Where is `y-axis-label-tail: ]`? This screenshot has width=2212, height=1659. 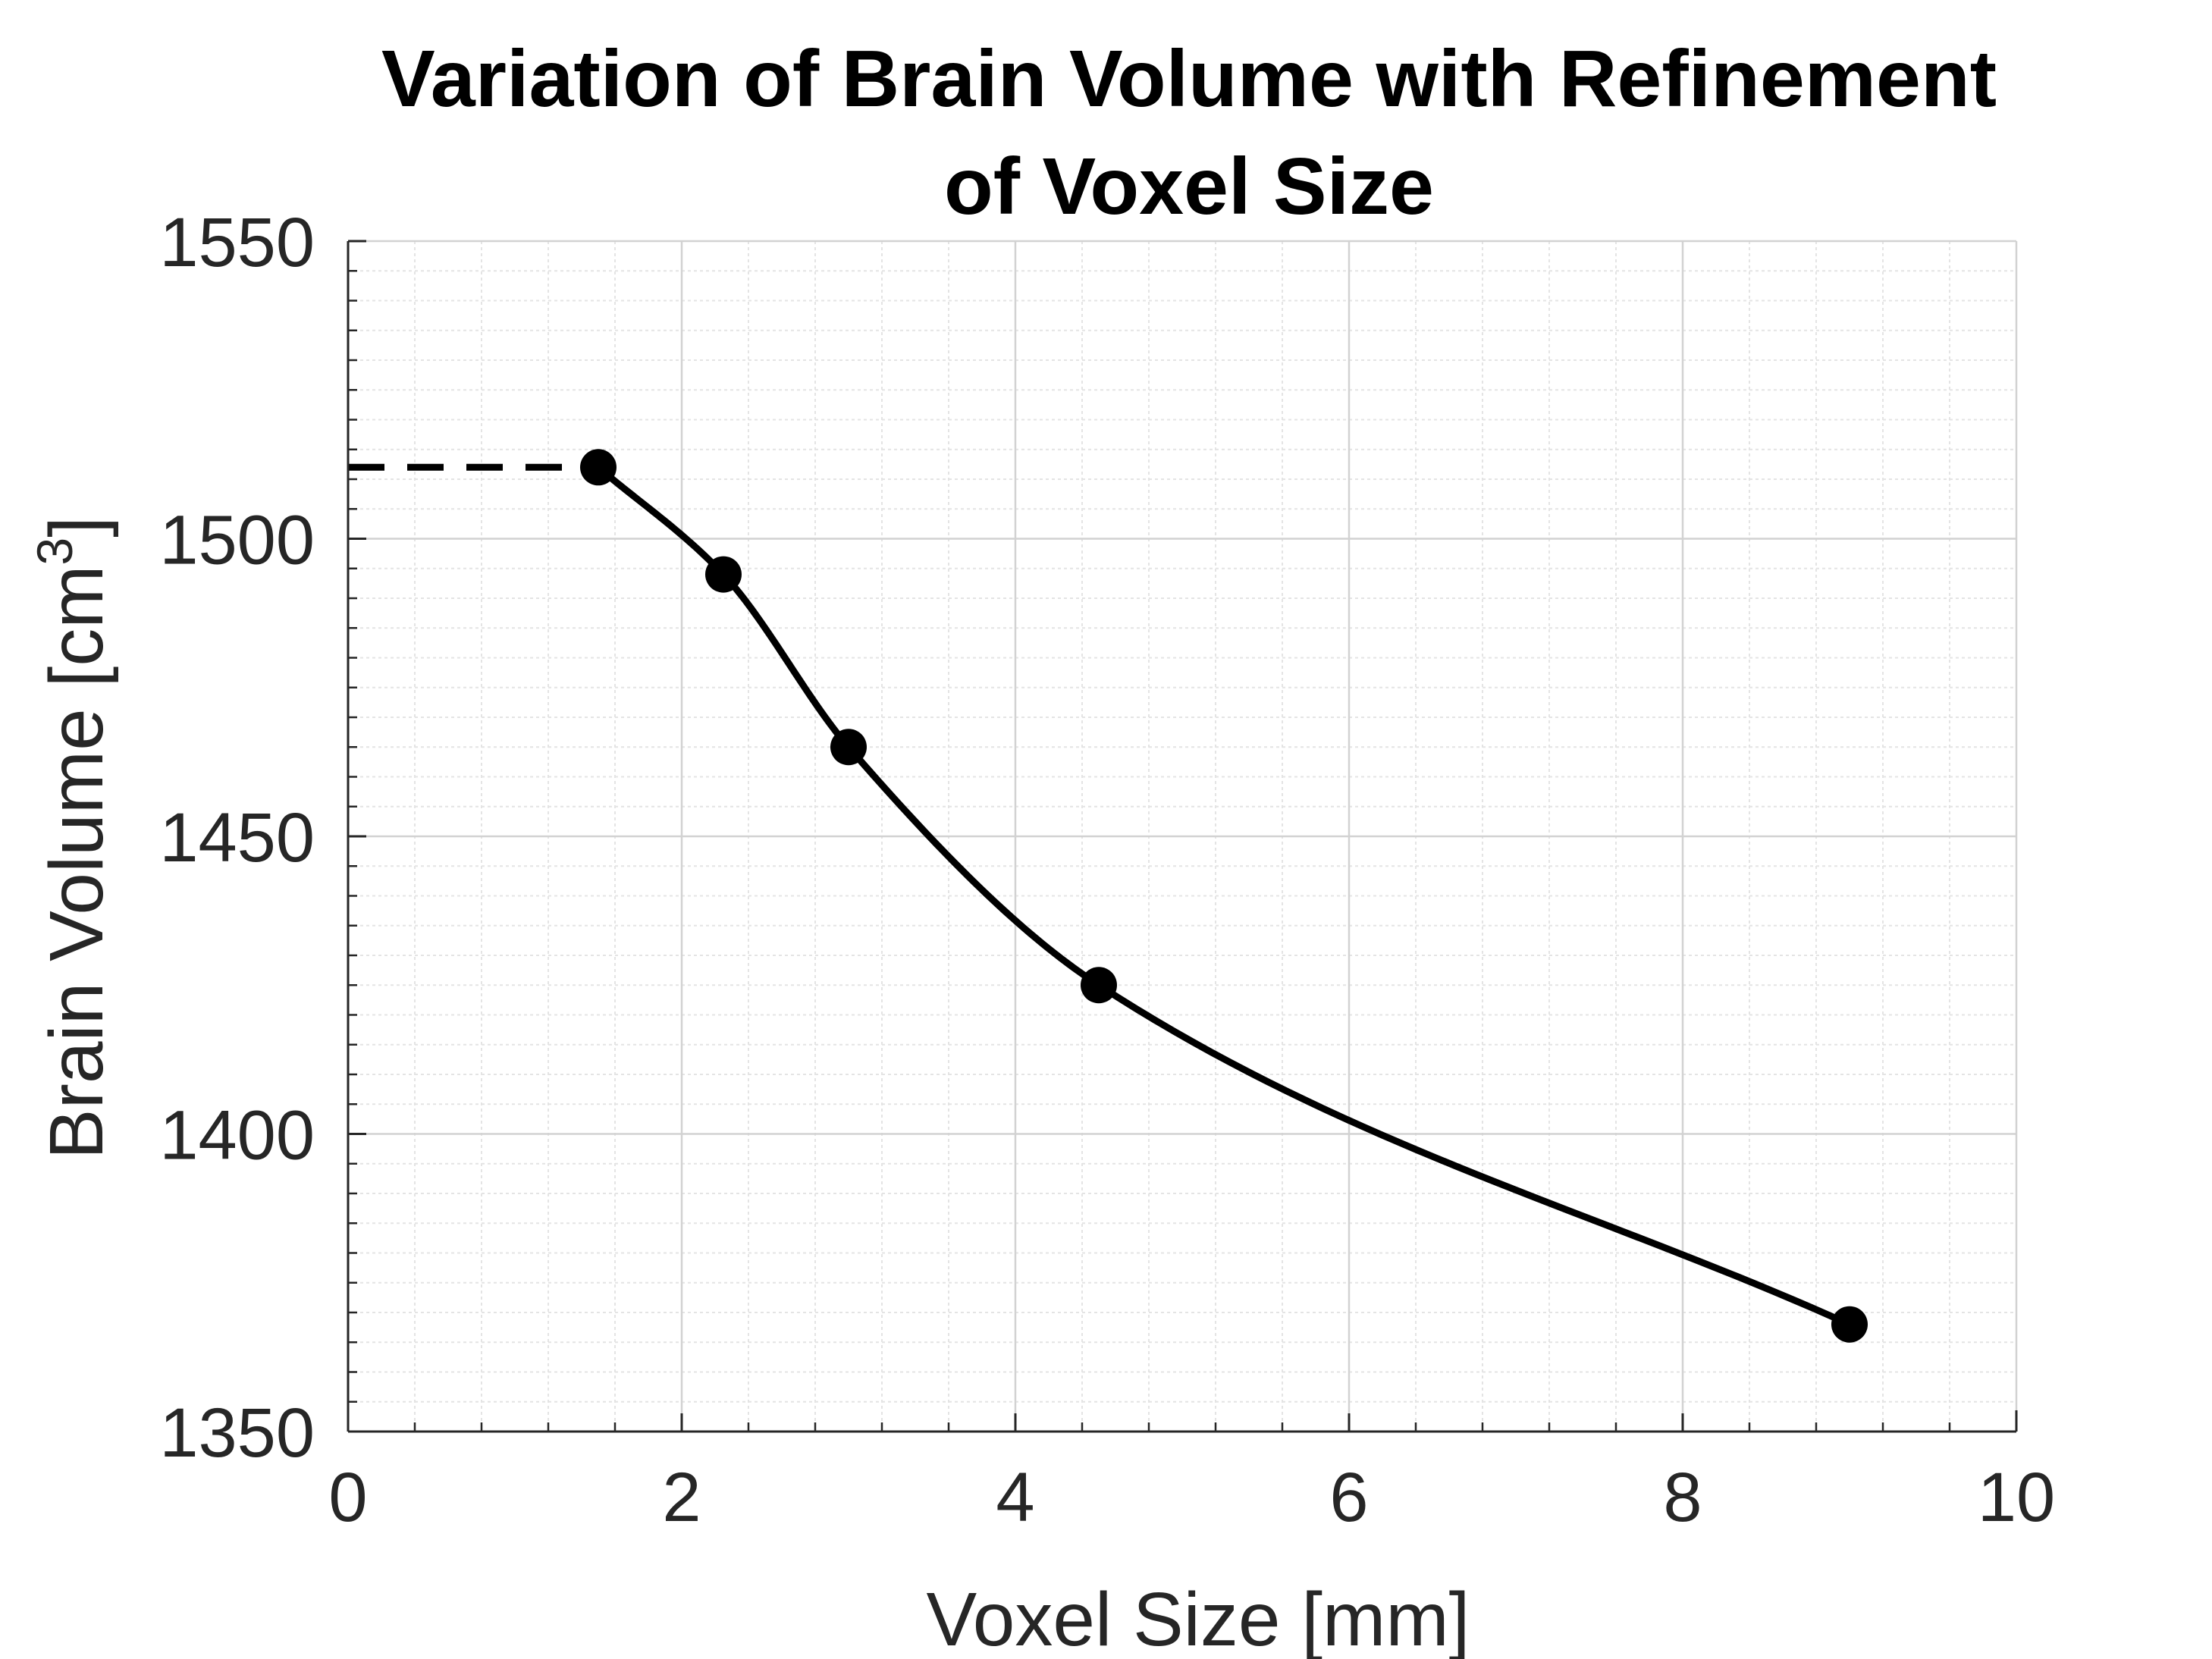
y-axis-label-tail: ] is located at coordinates (76, 527).